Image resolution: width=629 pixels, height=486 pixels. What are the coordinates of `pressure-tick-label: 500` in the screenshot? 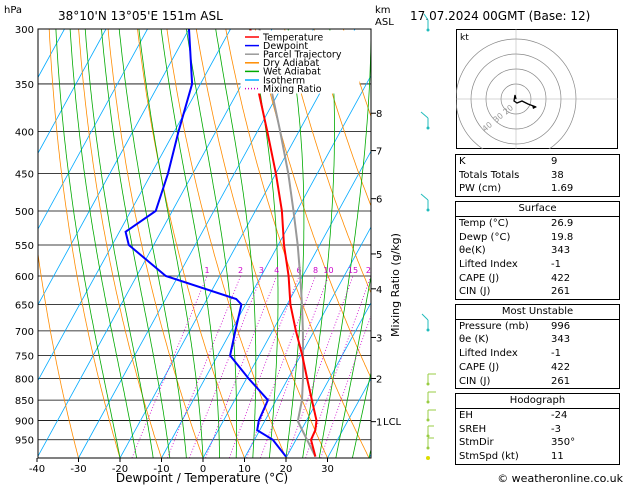 It's located at (24, 212).